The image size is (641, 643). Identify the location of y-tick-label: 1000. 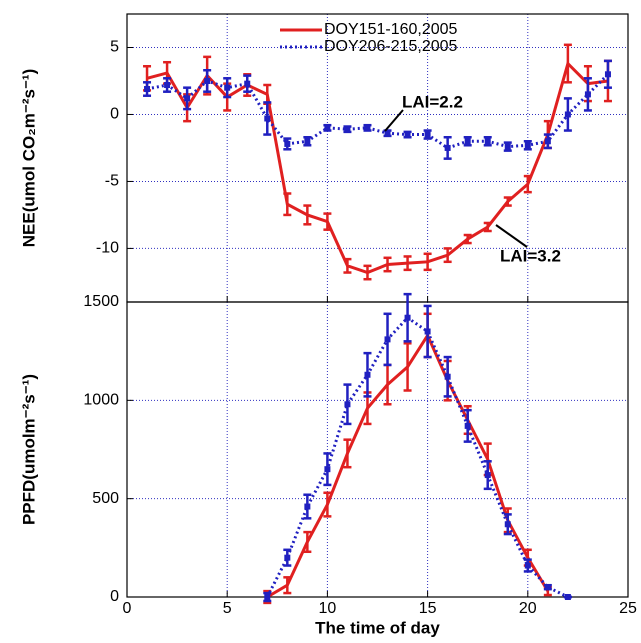
(101, 400).